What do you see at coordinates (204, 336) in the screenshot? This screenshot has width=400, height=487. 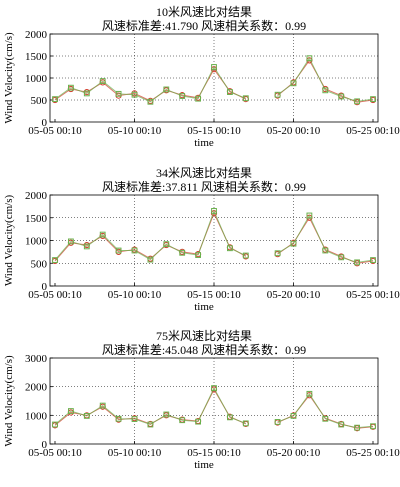 I see `chart-title: 75米风速比对结果` at bounding box center [204, 336].